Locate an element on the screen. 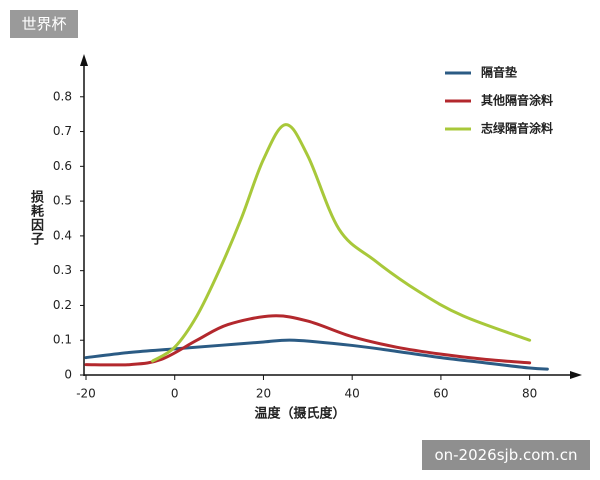 This screenshot has height=480, width=600. legend-label: 隔音垫 is located at coordinates (499, 72).